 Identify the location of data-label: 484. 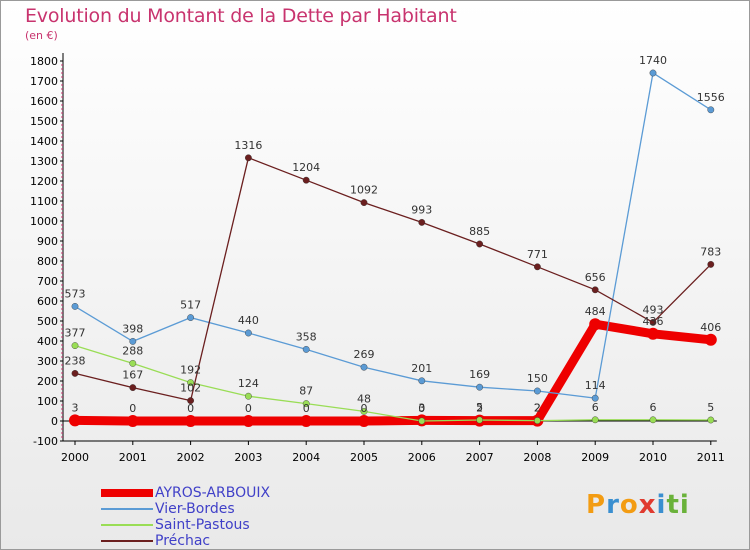
(595, 311).